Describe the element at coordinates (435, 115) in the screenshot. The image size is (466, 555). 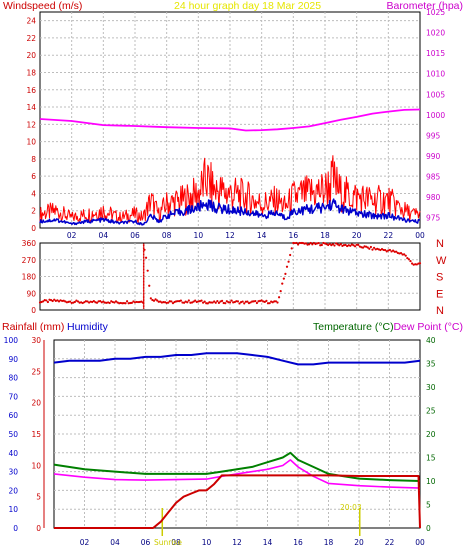
I see `barometer-tick-label: 1000` at that location.